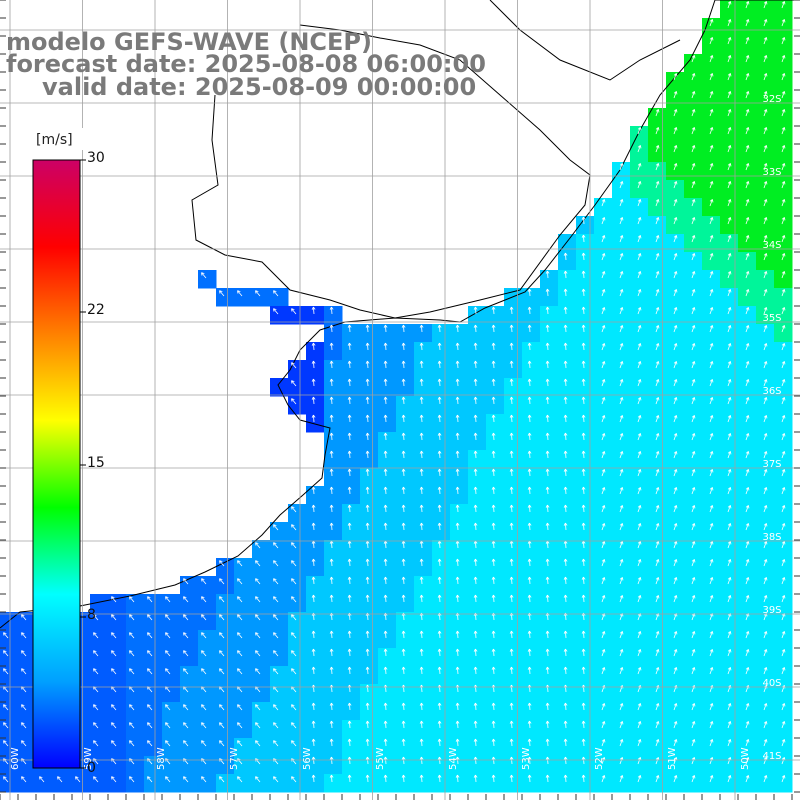  Describe the element at coordinates (771, 464) in the screenshot. I see `latitude-label: 37S` at that location.